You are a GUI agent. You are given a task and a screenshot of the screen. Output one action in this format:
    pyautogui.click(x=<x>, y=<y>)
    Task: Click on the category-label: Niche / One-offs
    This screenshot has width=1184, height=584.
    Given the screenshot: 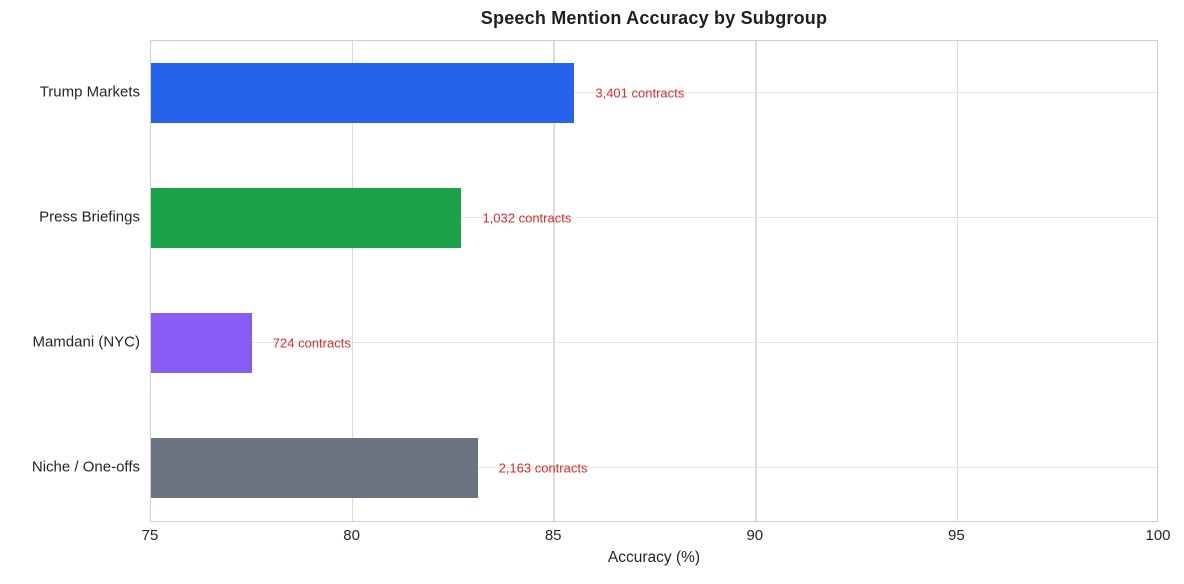 What is the action you would take?
    pyautogui.click(x=85, y=466)
    